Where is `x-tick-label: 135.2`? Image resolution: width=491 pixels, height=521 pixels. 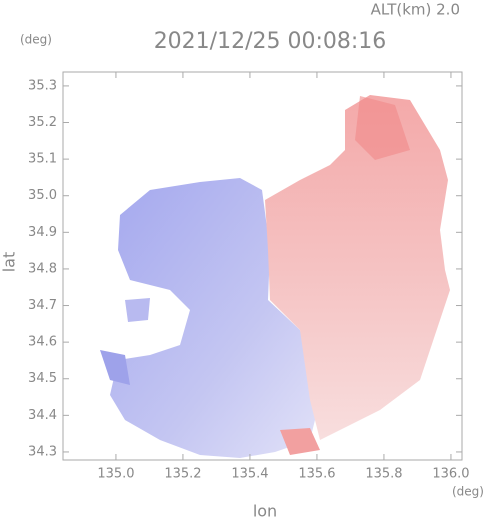
x-tick-label: 135.2 is located at coordinates (182, 474).